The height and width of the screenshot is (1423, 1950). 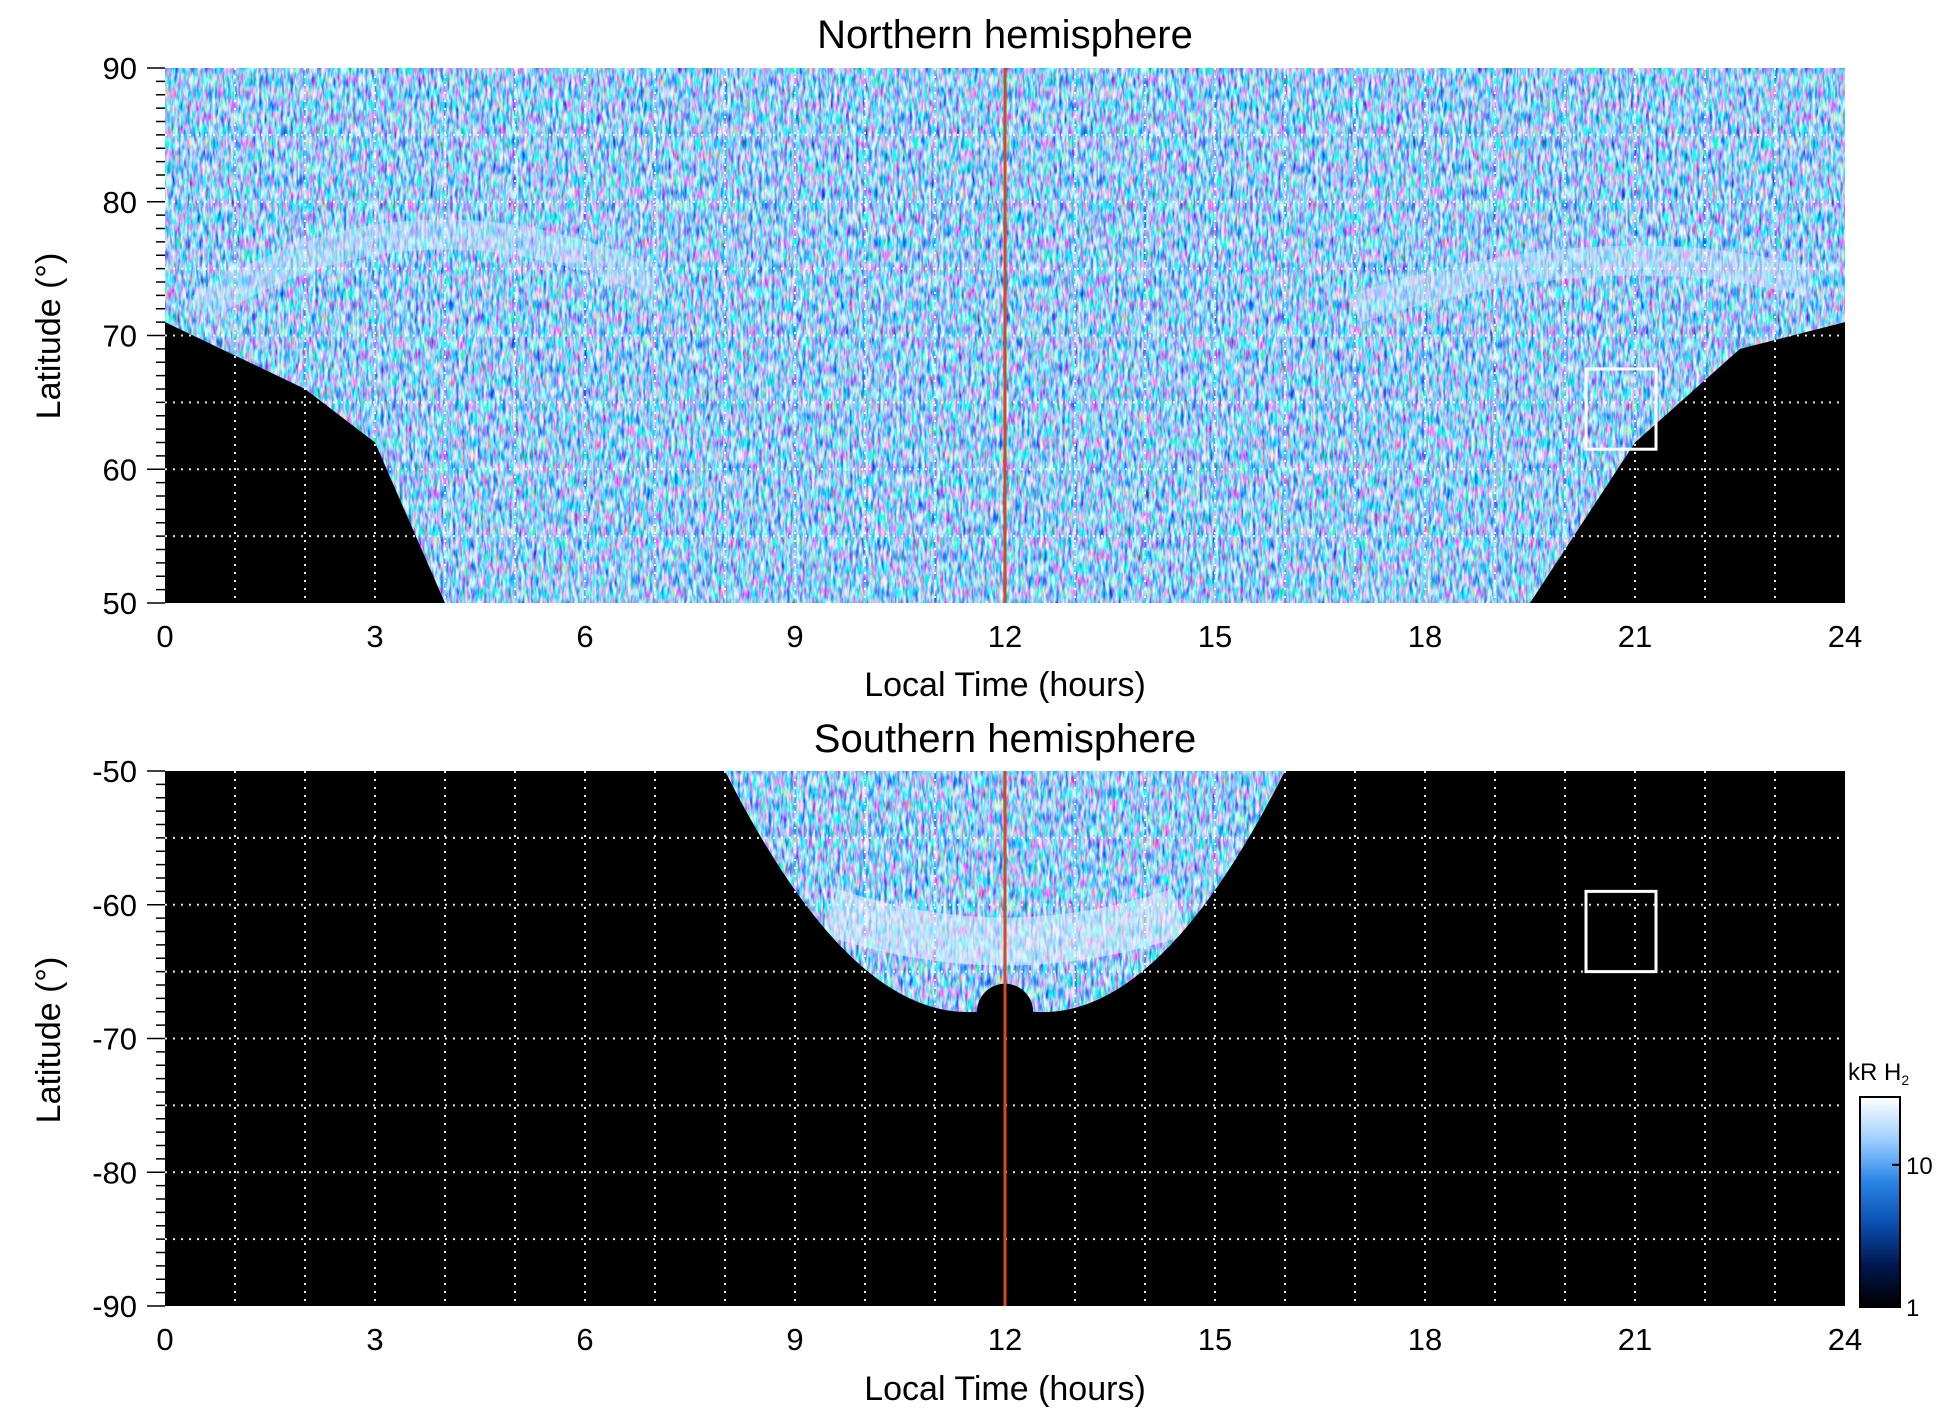 I want to click on south-title: Southern hemisphere, so click(x=1005, y=739).